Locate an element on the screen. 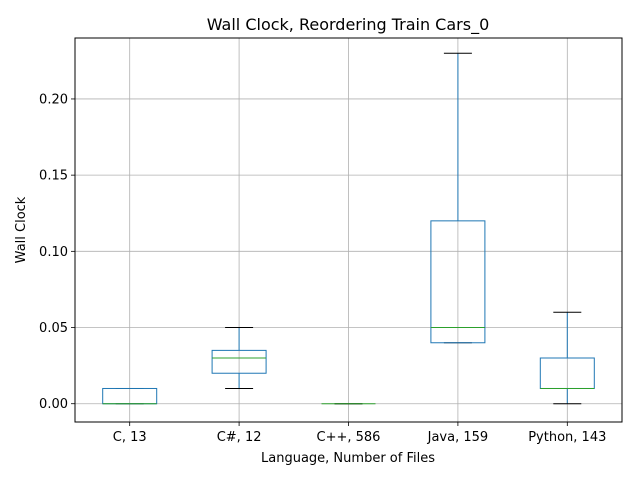  x-tick-label: Python, 143 is located at coordinates (567, 437).